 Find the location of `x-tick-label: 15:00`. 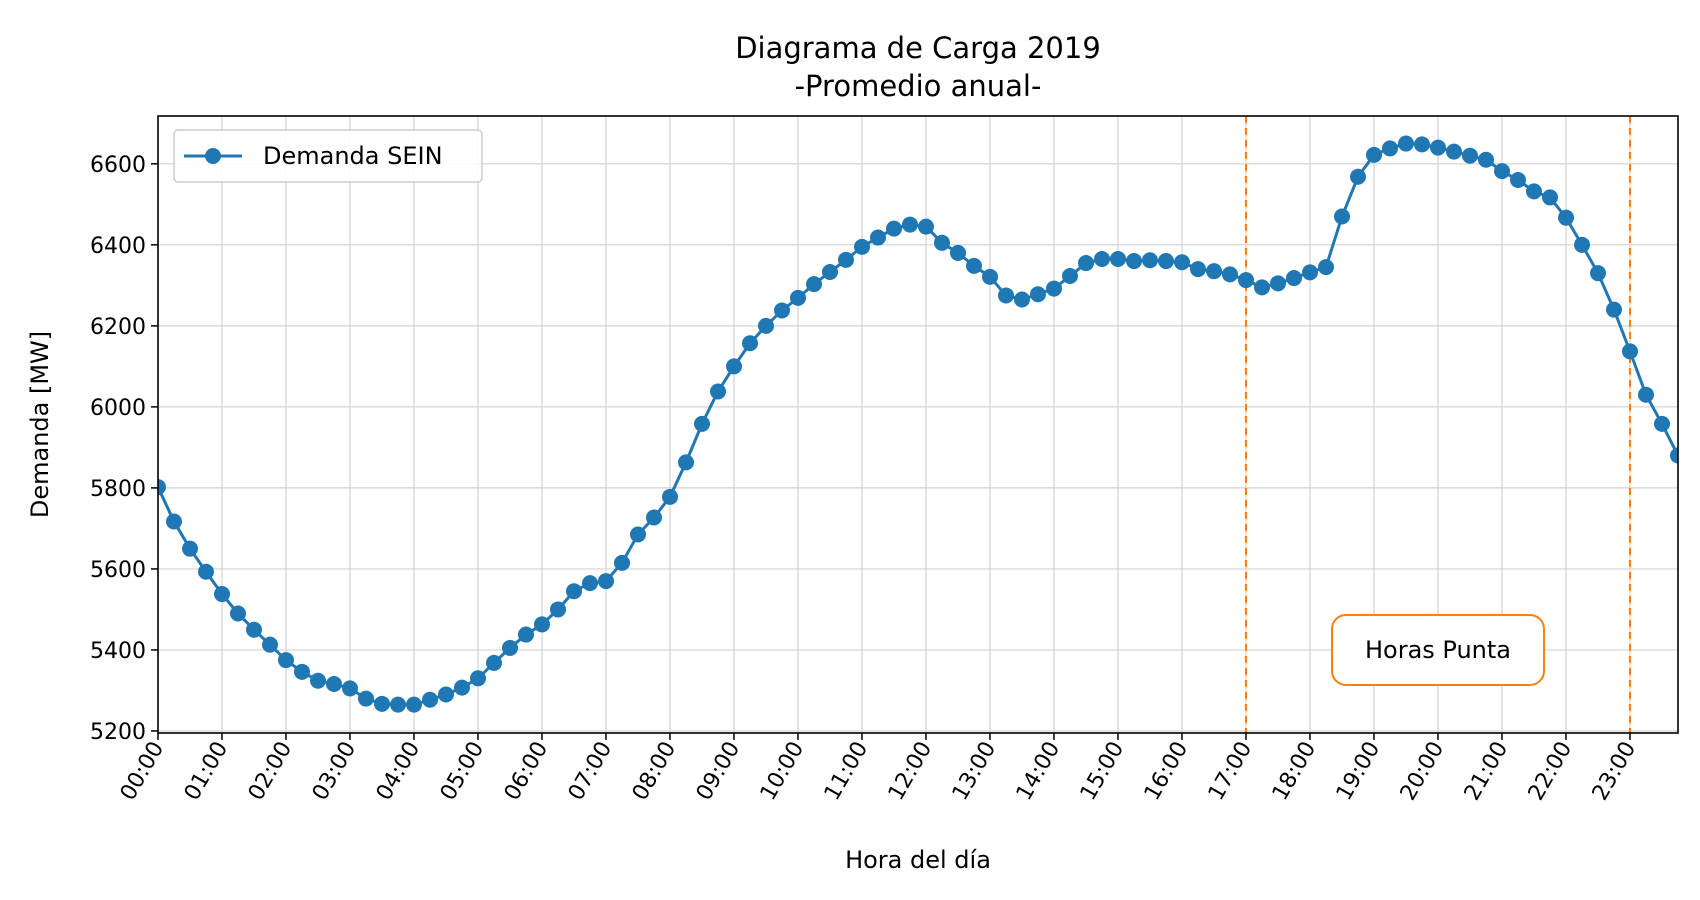

x-tick-label: 15:00 is located at coordinates (1102, 771).